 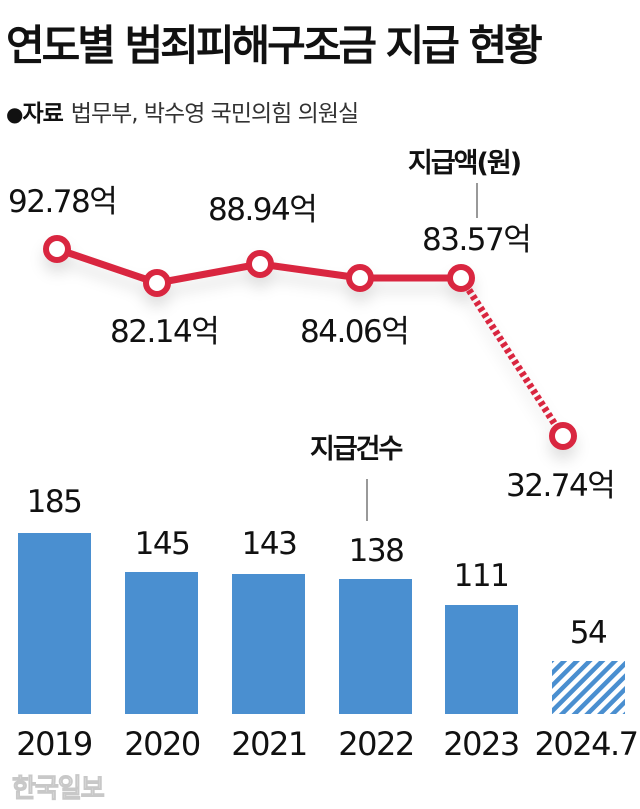 I want to click on chart-title: 연도별 범죄피해구조금 지급 현황, so click(x=274, y=45).